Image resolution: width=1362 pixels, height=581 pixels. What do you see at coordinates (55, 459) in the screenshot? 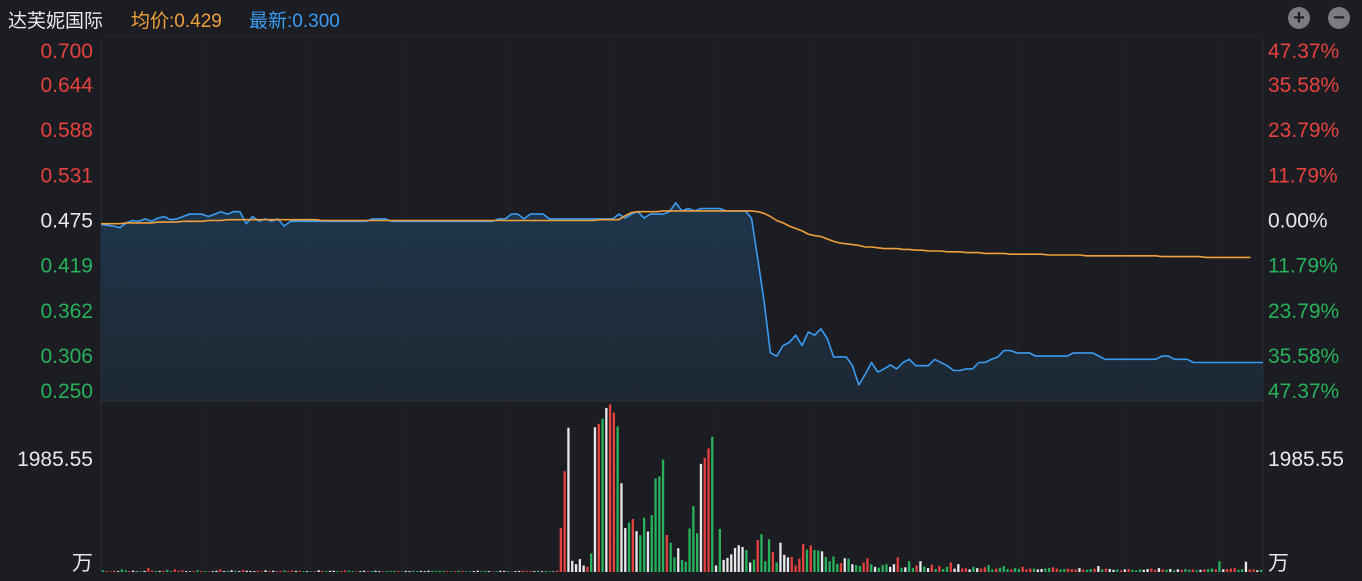
I see `volume-tick-label-left: 1985.55` at bounding box center [55, 459].